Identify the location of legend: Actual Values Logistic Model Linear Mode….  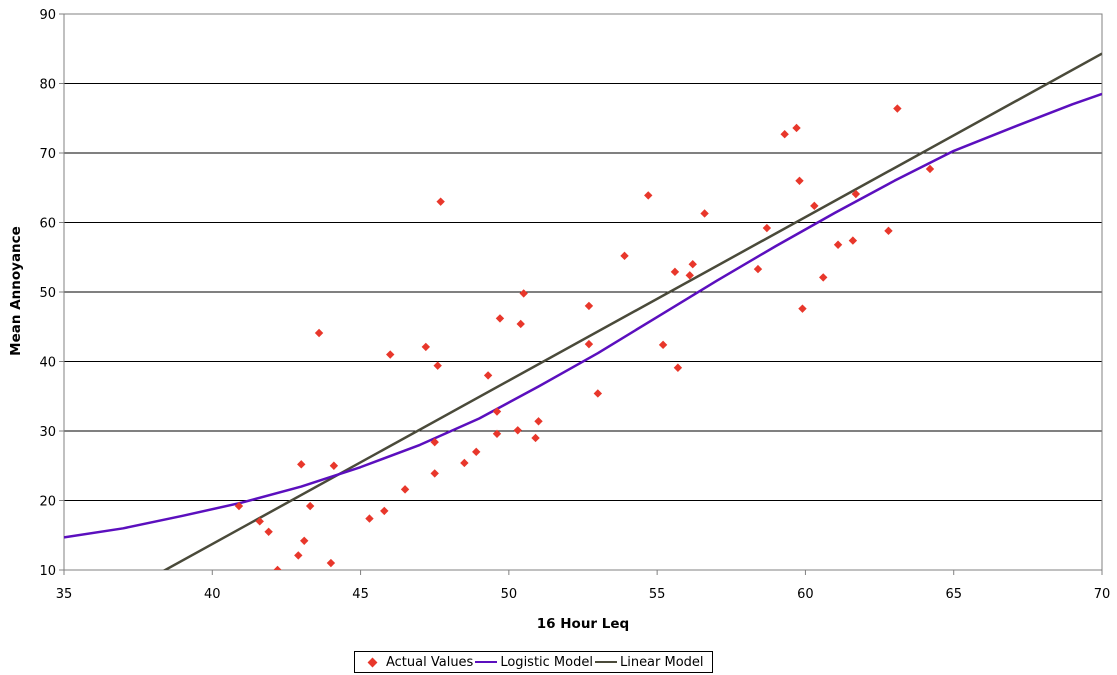
(533, 662).